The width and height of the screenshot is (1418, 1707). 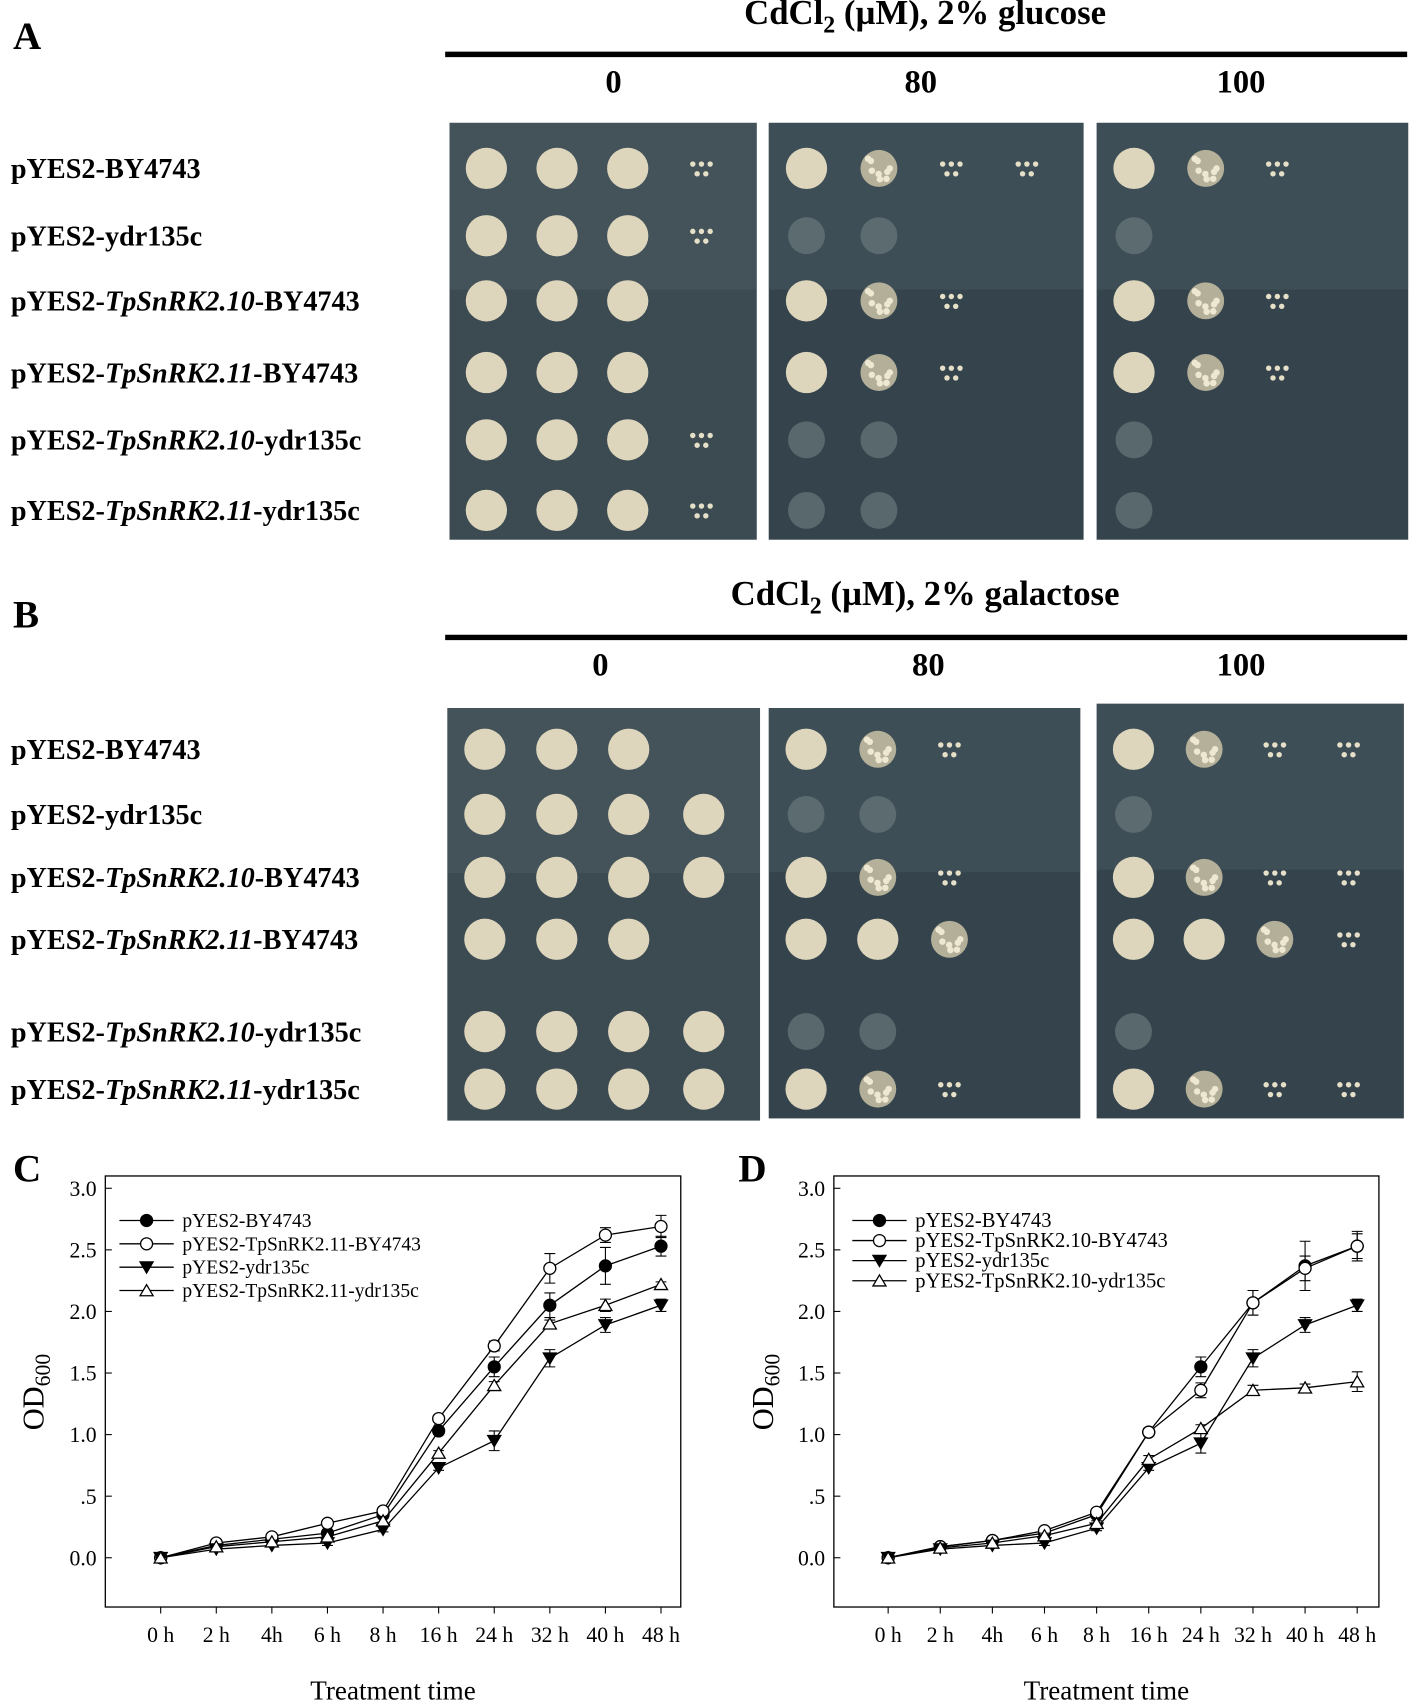 What do you see at coordinates (106, 169) in the screenshot?
I see `strain-label: pYES2-BY4743` at bounding box center [106, 169].